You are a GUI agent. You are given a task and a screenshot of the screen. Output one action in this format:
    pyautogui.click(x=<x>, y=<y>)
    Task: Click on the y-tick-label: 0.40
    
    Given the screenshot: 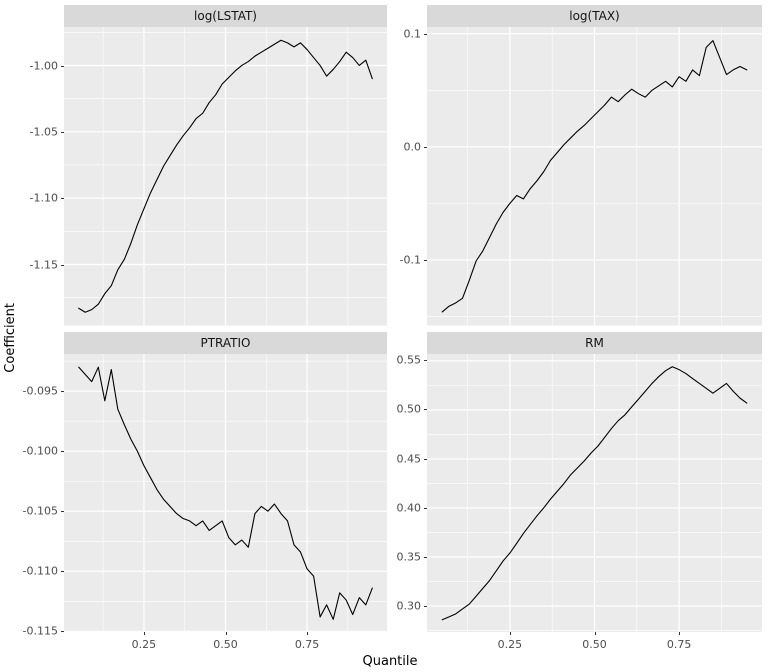 What is the action you would take?
    pyautogui.click(x=409, y=508)
    